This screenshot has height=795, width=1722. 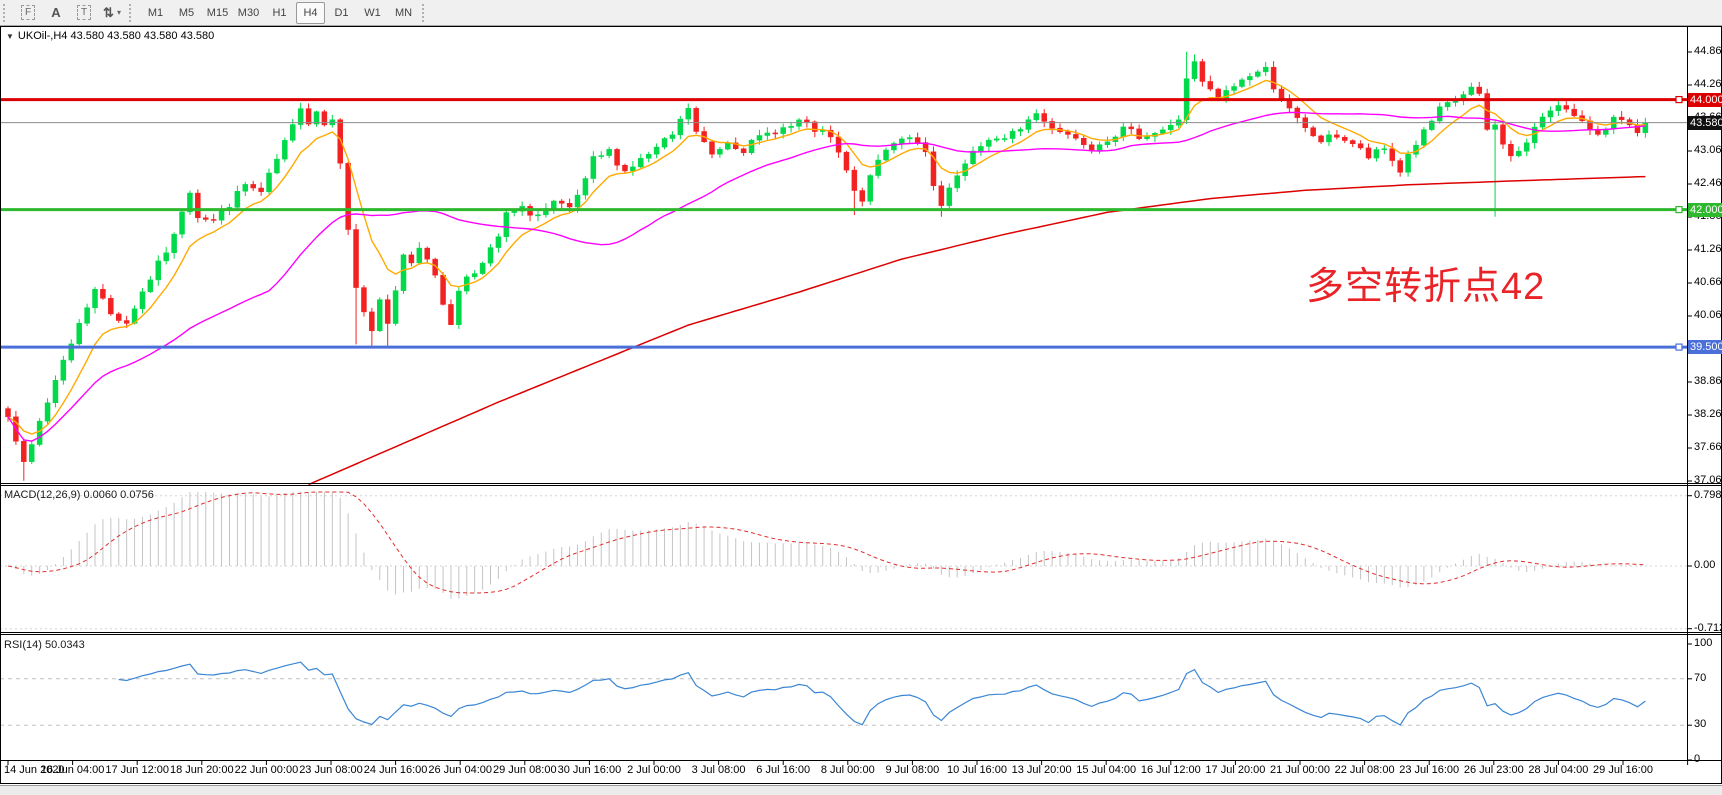 I want to click on timeframe-mn-button: MN, so click(x=403, y=12).